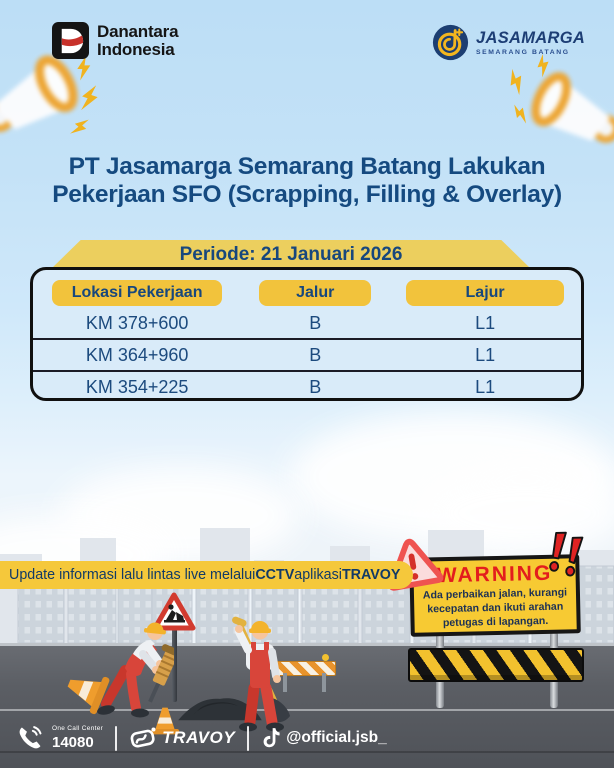 The width and height of the screenshot is (614, 768). I want to click on header-jalur: Jalur, so click(315, 293).